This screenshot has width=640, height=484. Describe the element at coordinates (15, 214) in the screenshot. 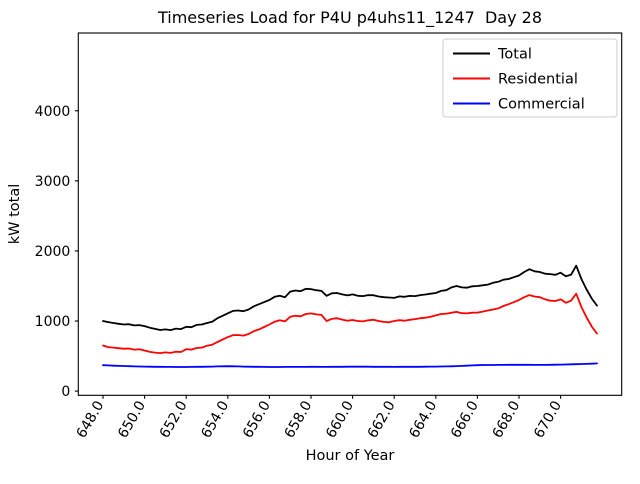

I see `y-axis-label: kW total` at that location.